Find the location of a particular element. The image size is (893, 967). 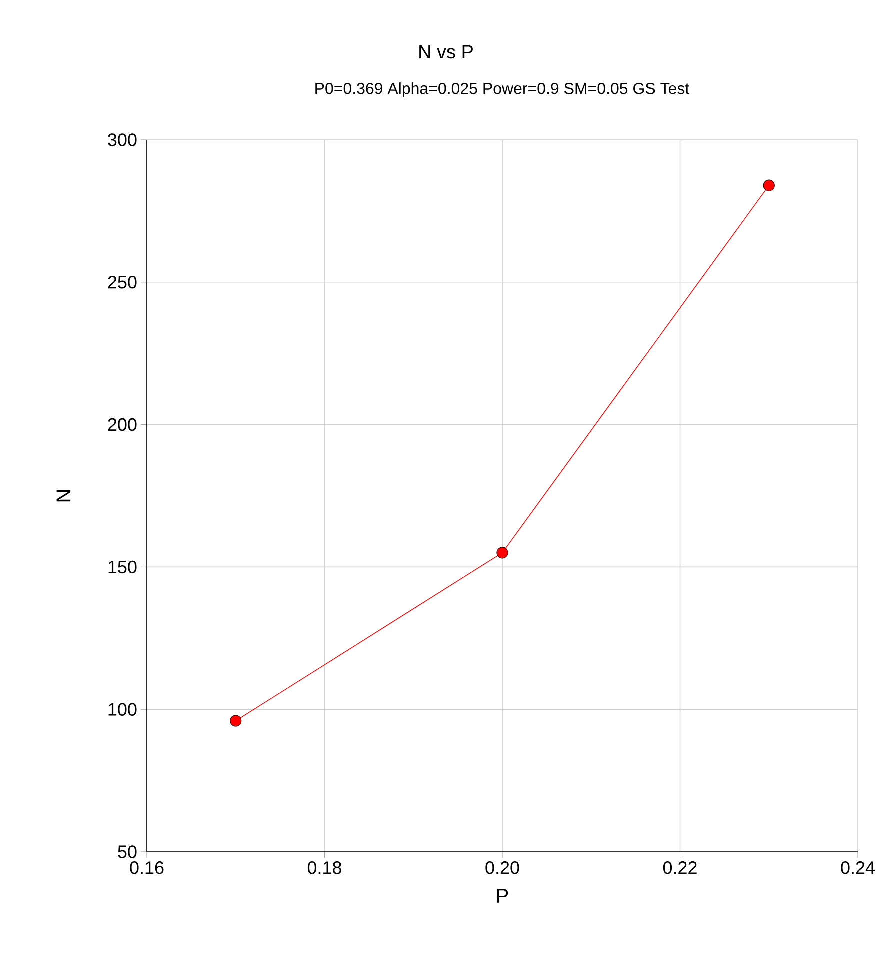

y-axis-title: N is located at coordinates (63, 496).